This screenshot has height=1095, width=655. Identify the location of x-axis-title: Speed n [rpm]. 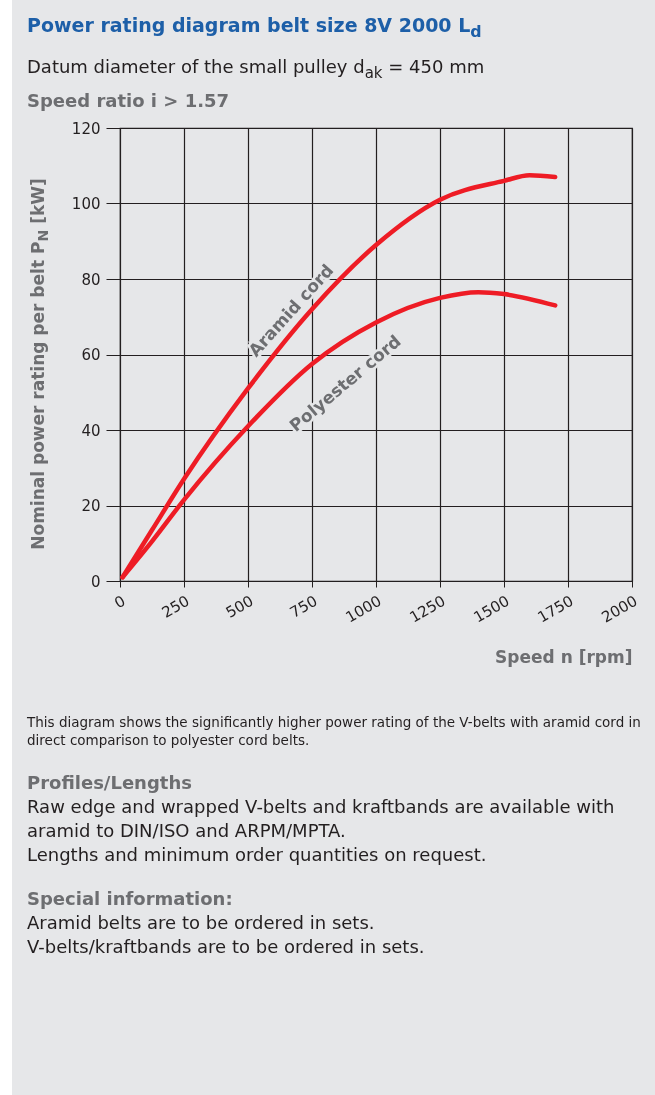
(564, 656).